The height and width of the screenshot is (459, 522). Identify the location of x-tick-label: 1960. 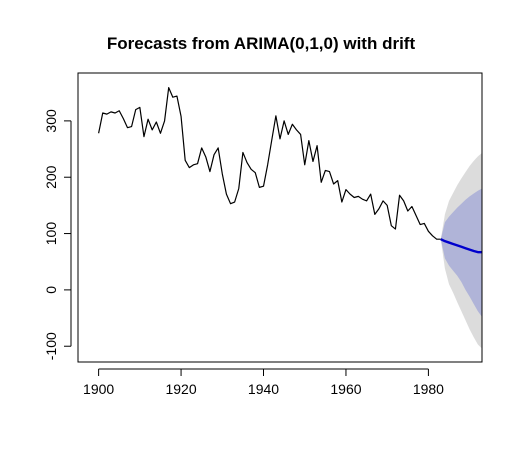
(345, 389).